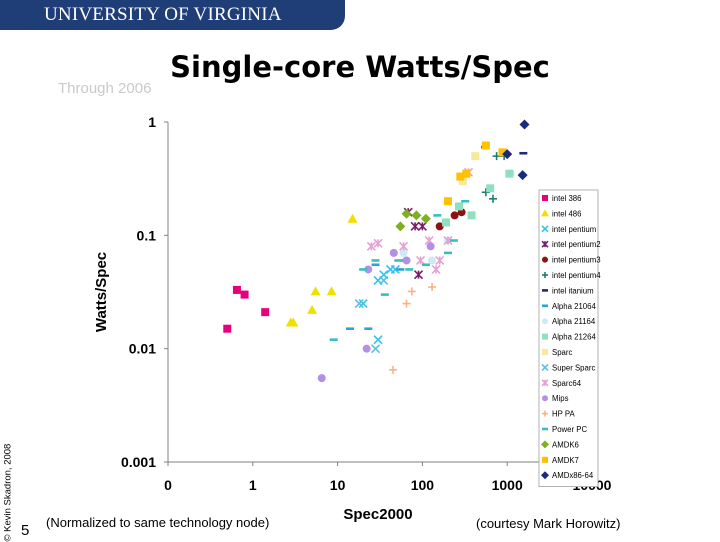 The image size is (720, 542). Describe the element at coordinates (565, 444) in the screenshot. I see `legend-label: AMDK6` at that location.